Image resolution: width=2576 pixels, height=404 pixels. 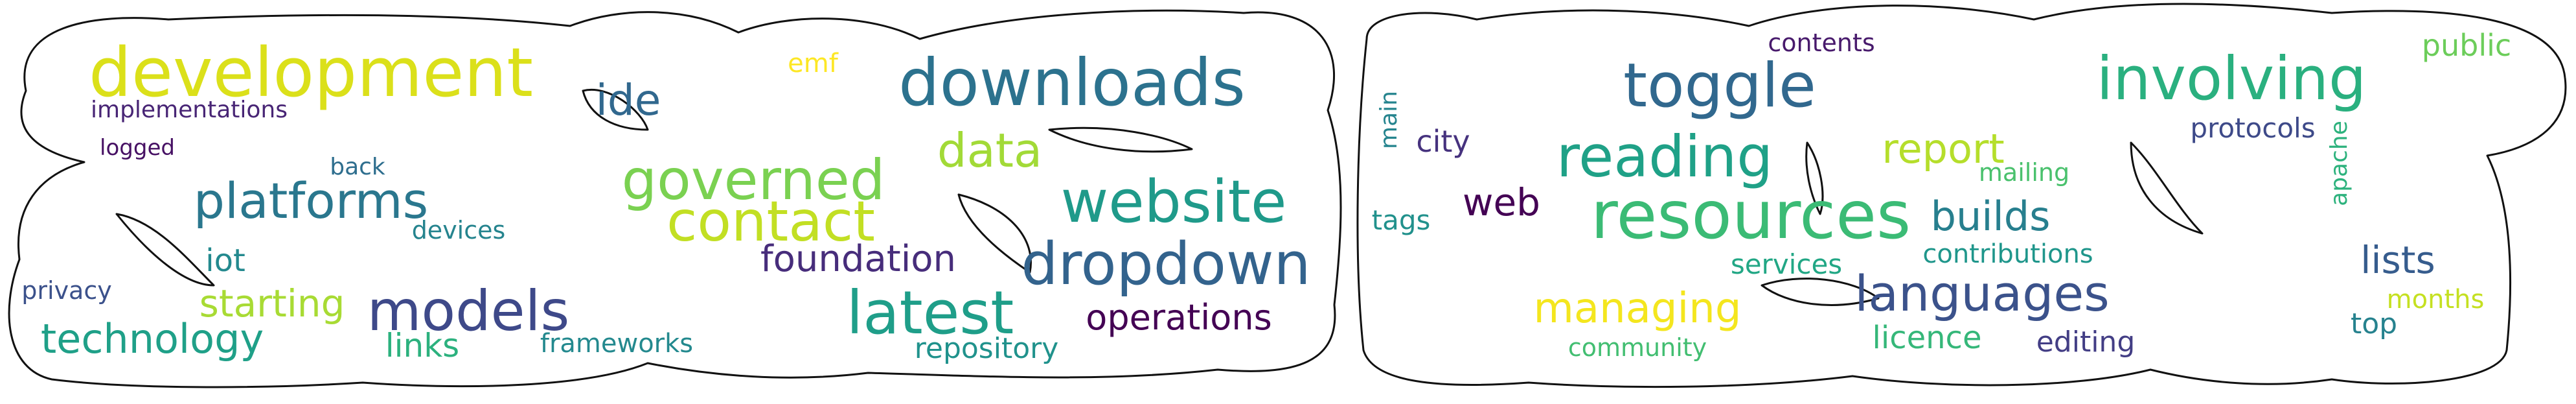 I want to click on word-apache: apache, so click(x=2340, y=163).